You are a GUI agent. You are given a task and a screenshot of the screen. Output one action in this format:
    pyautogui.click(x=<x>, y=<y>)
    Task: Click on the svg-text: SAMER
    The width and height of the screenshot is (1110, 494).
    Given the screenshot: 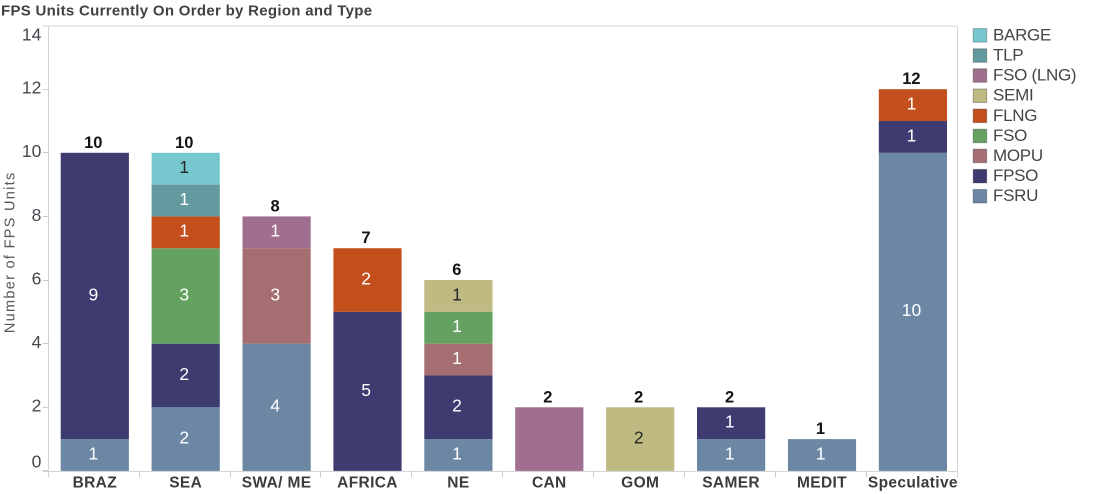 What is the action you would take?
    pyautogui.click(x=731, y=483)
    